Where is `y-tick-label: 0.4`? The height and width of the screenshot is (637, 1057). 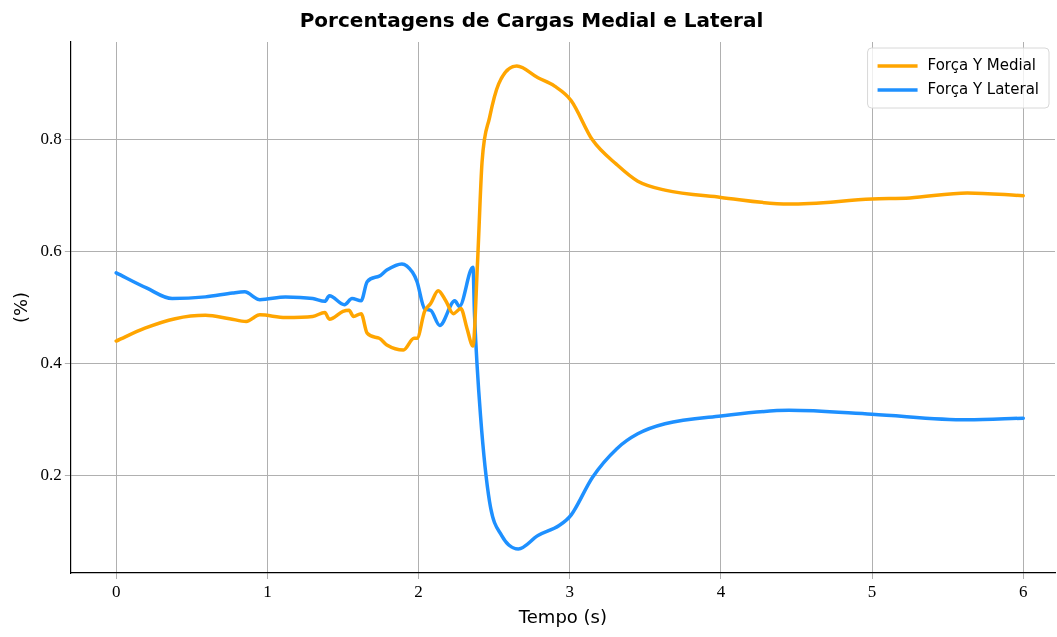
y-tick-label: 0.4 is located at coordinates (51, 362).